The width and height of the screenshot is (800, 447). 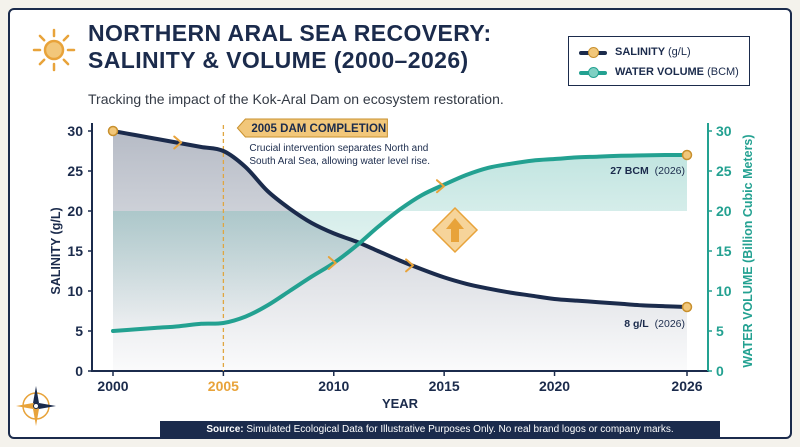 What do you see at coordinates (724, 291) in the screenshot?
I see `y-tick-label-right: 10` at bounding box center [724, 291].